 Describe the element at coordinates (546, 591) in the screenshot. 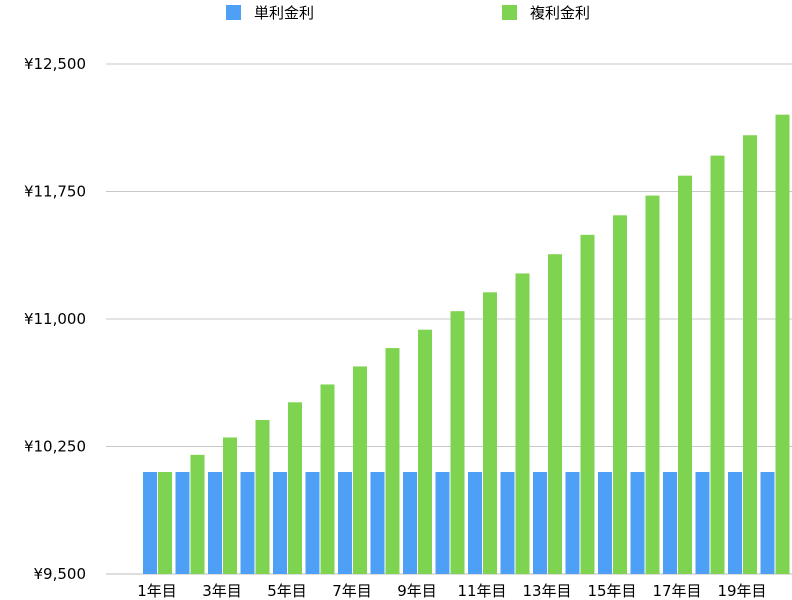

I see `x-tick-label: 13年目` at that location.